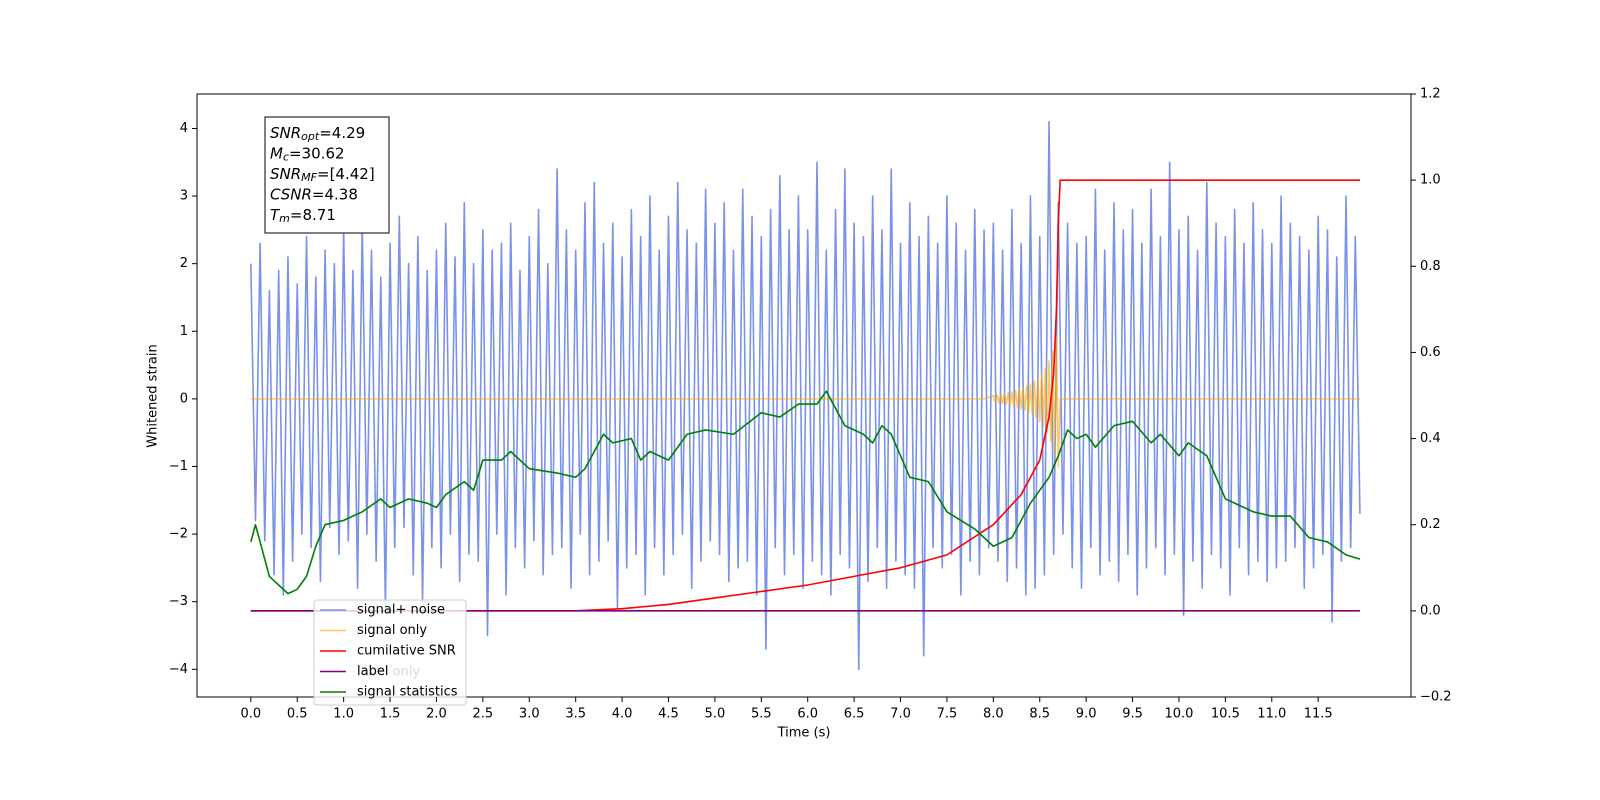 The height and width of the screenshot is (800, 1600). What do you see at coordinates (1430, 94) in the screenshot?
I see `y2-tick-label: 1.2` at bounding box center [1430, 94].